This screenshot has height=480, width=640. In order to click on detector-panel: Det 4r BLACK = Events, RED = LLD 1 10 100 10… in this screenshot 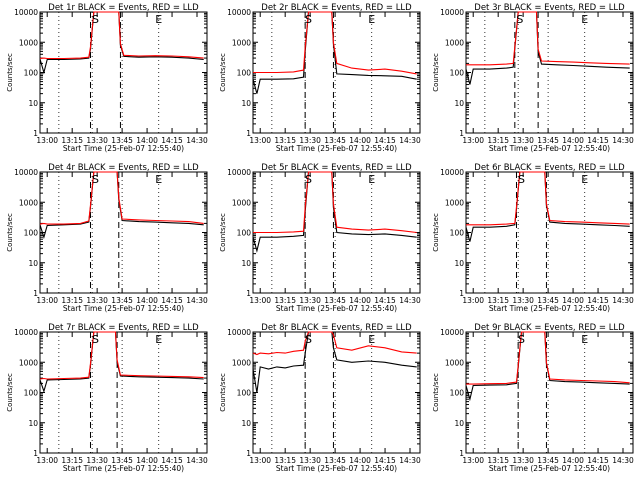, I will do `click(107, 238)`.